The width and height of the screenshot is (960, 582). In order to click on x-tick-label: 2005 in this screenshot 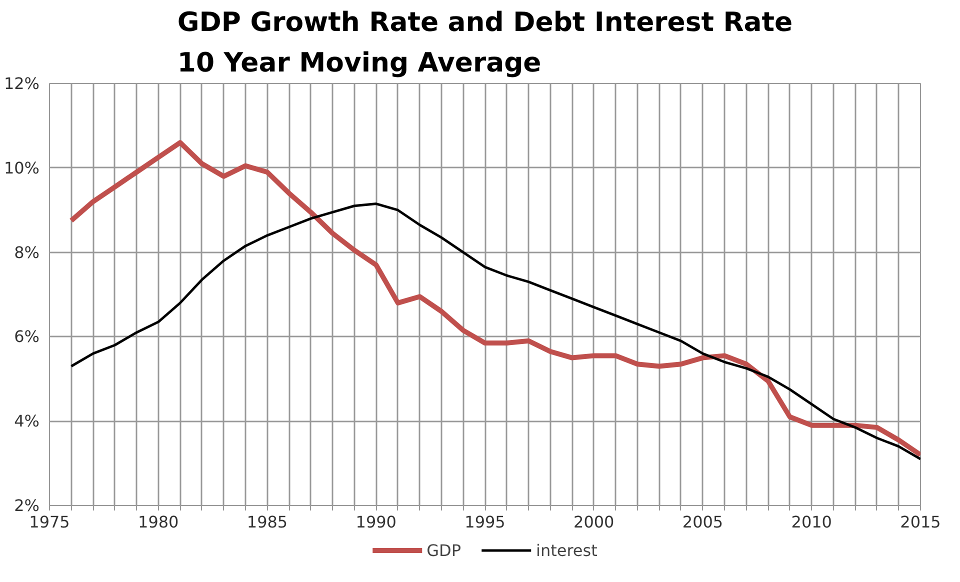, I will do `click(703, 522)`.